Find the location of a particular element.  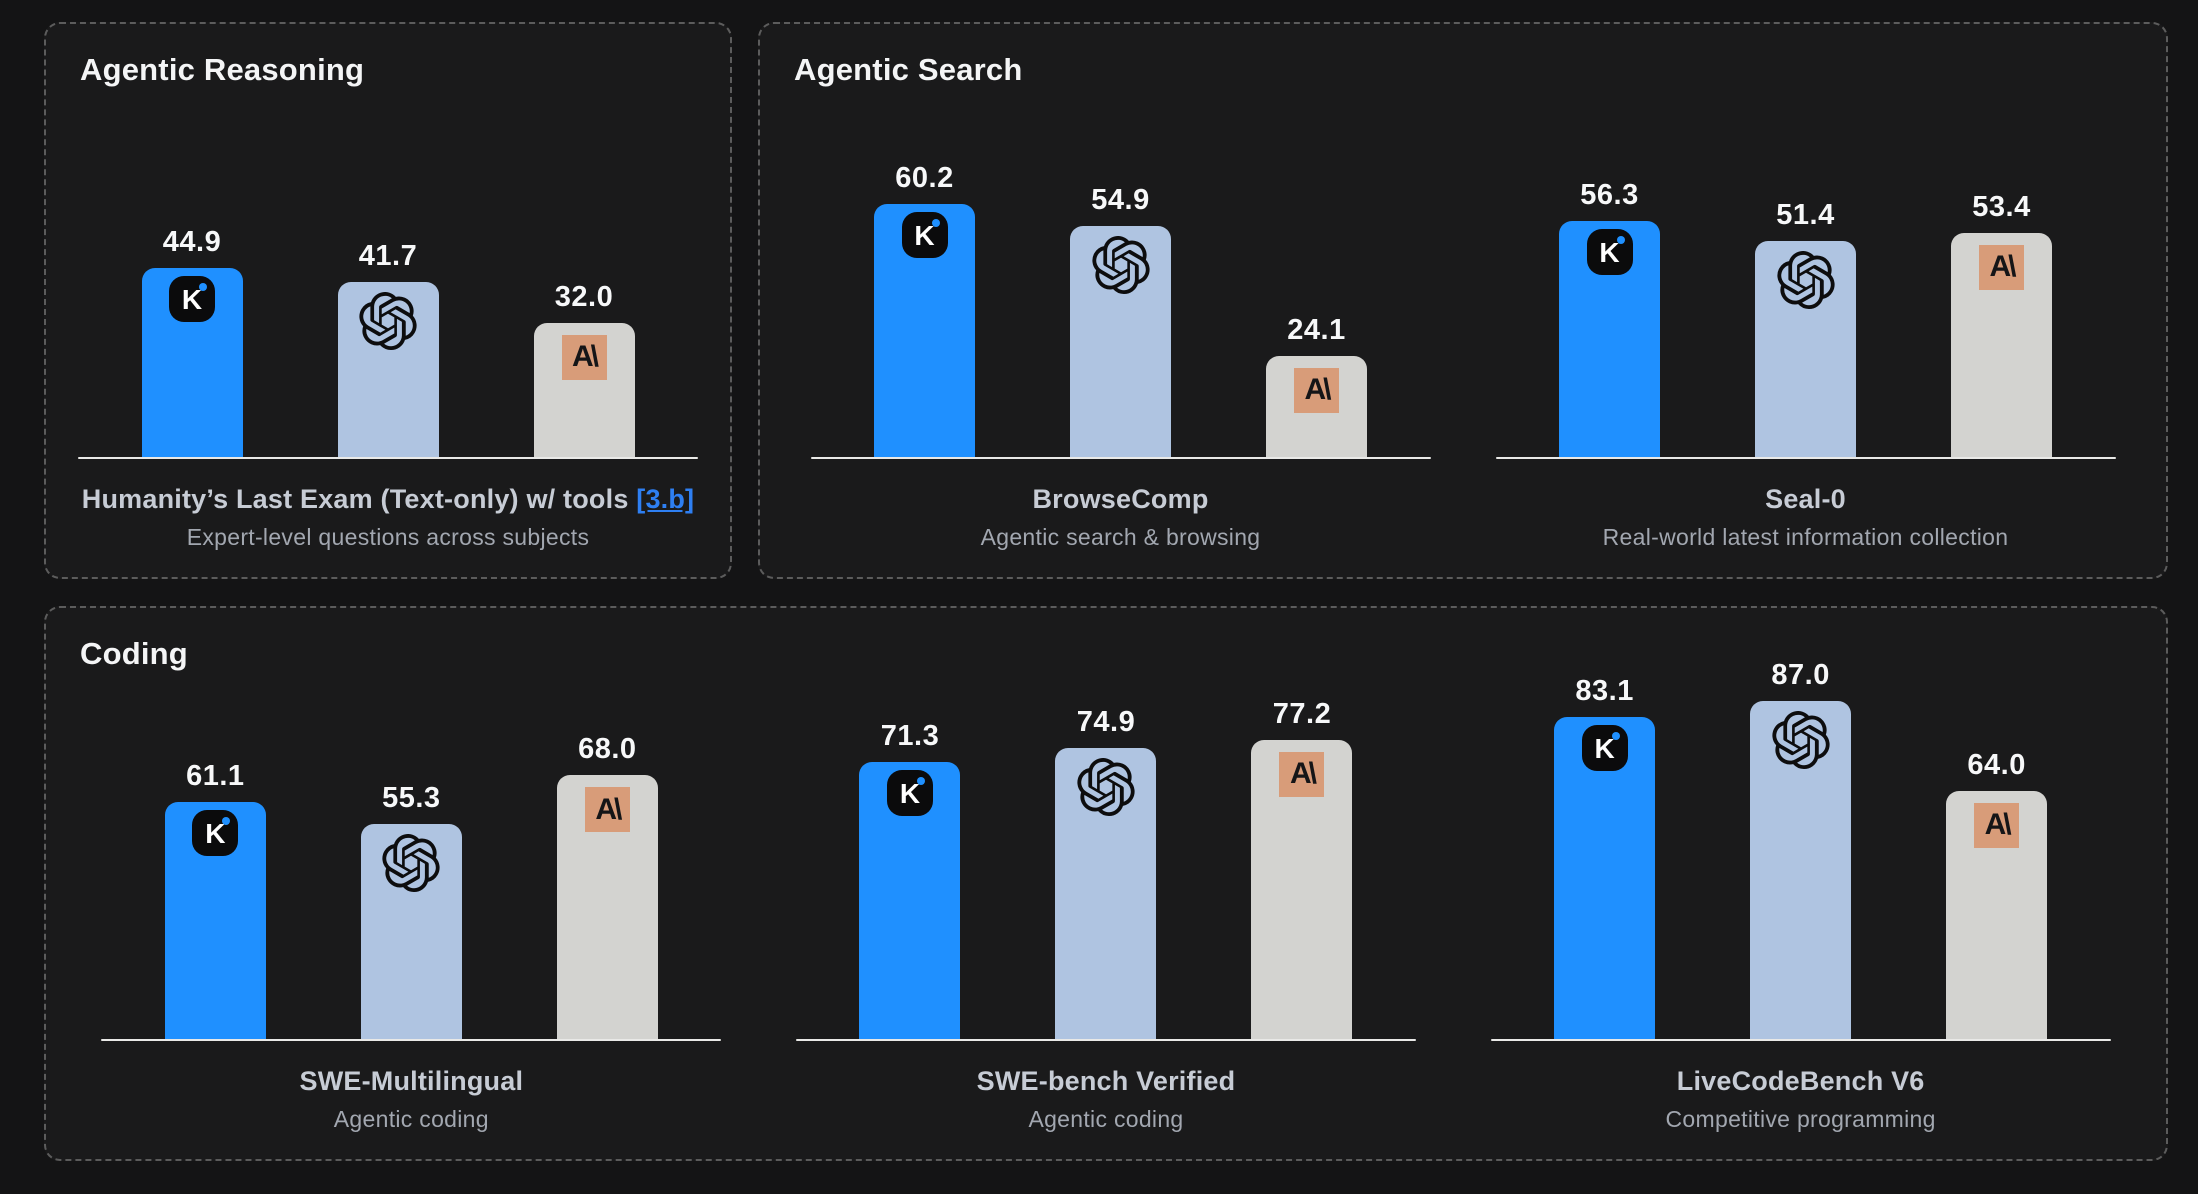

footnote-link: [3.b] is located at coordinates (665, 499).